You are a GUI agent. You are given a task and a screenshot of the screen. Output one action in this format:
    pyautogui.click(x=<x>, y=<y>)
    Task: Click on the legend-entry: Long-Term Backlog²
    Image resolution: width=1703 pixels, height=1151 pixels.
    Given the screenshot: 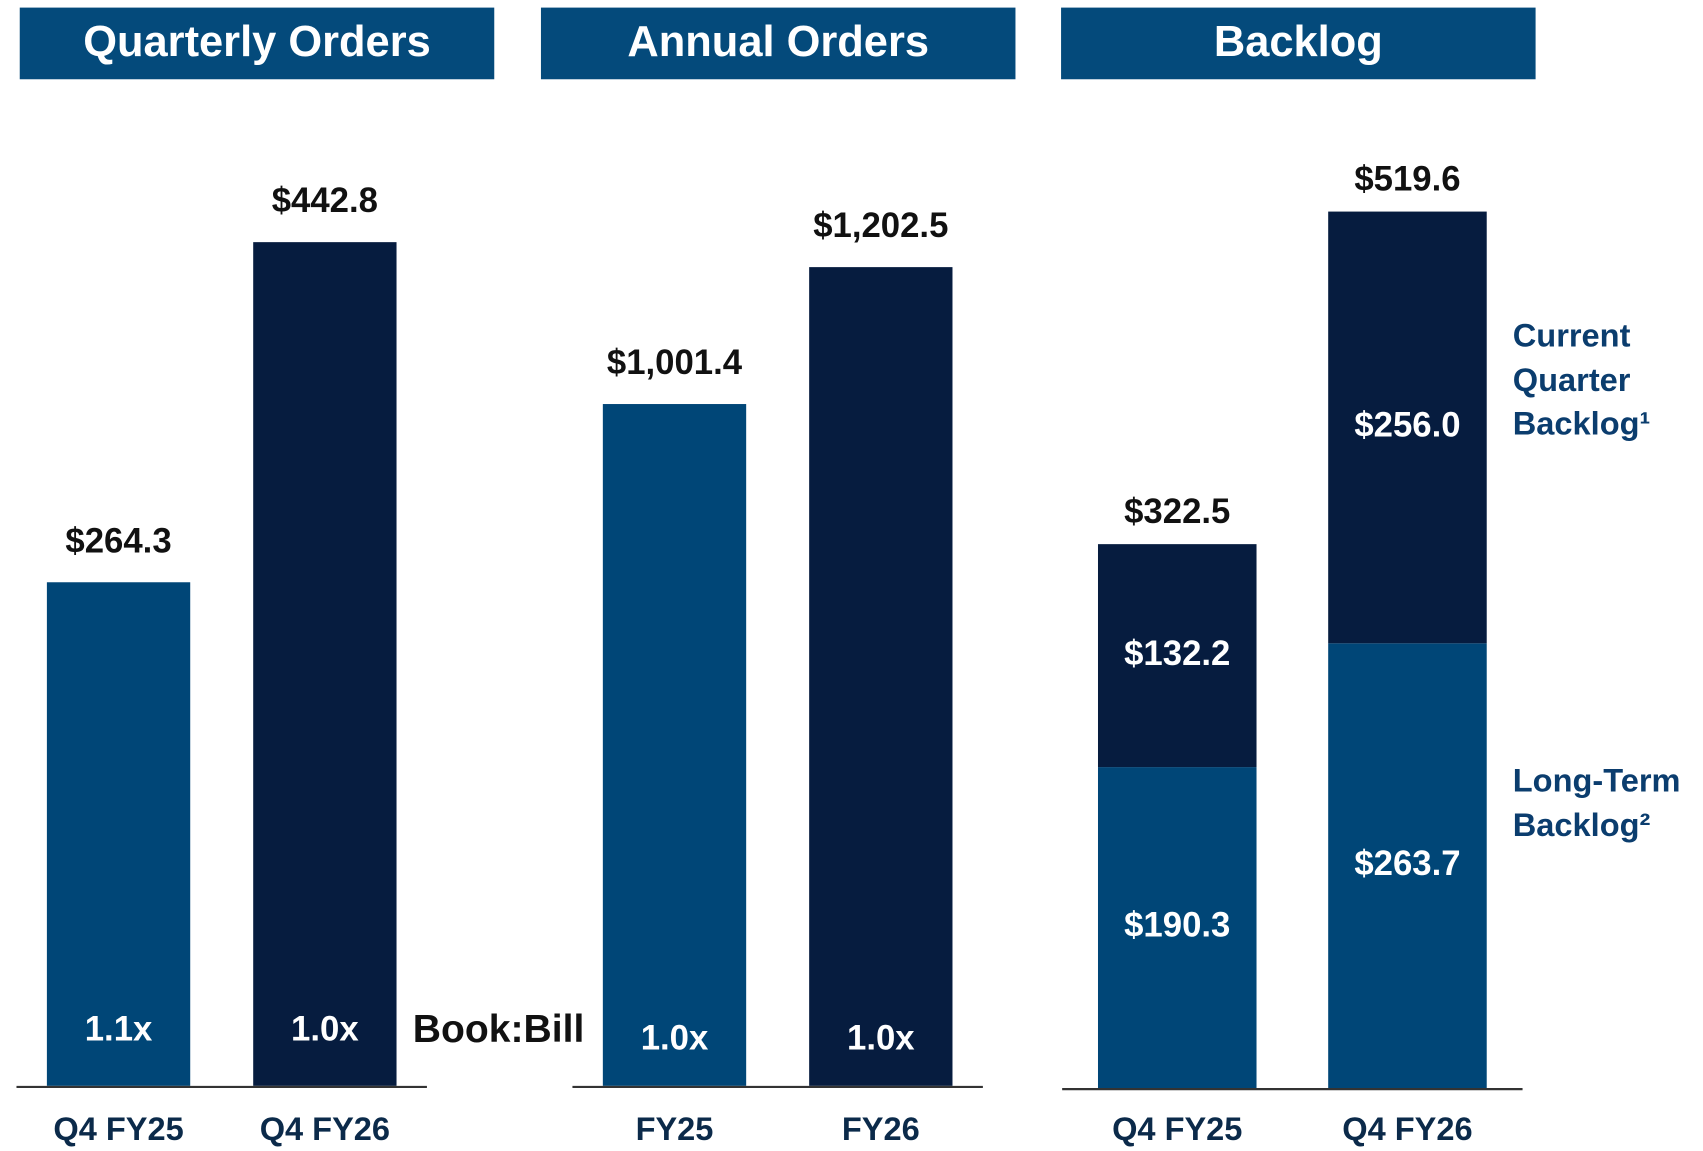 What is the action you would take?
    pyautogui.click(x=1596, y=803)
    